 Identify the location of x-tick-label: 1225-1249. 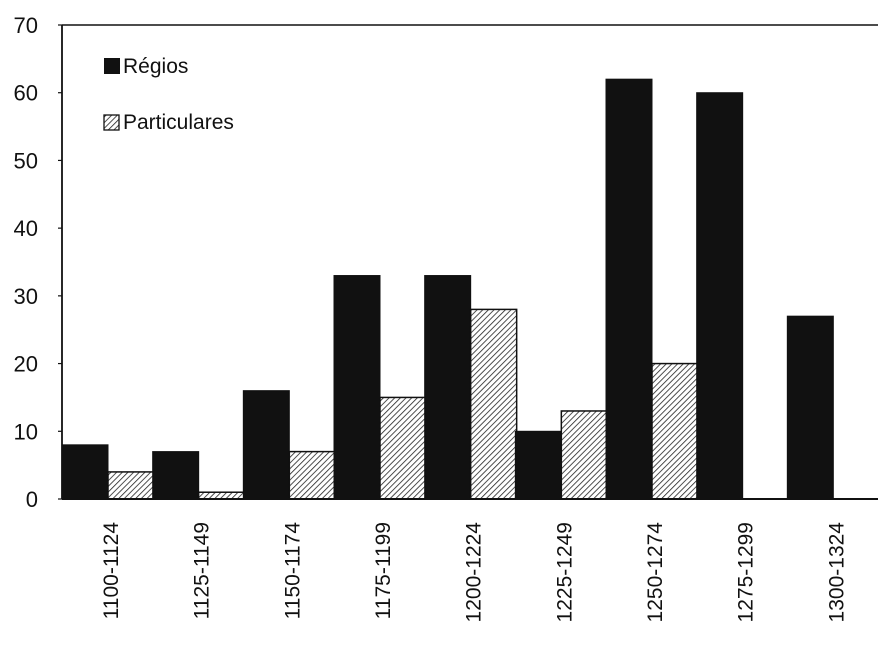
(564, 572).